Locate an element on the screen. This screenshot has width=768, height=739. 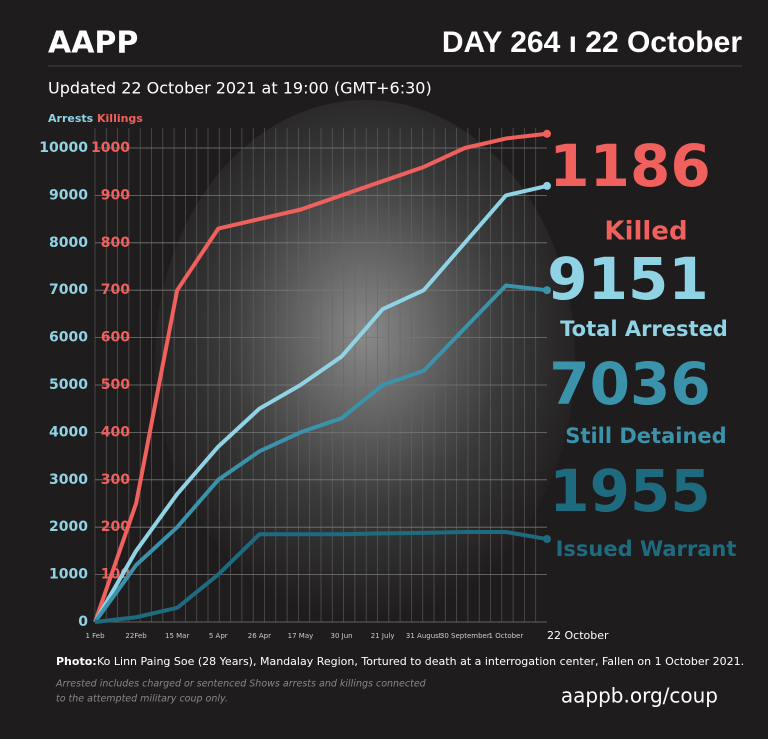
x-tick-label: 22Feb is located at coordinates (136, 636).